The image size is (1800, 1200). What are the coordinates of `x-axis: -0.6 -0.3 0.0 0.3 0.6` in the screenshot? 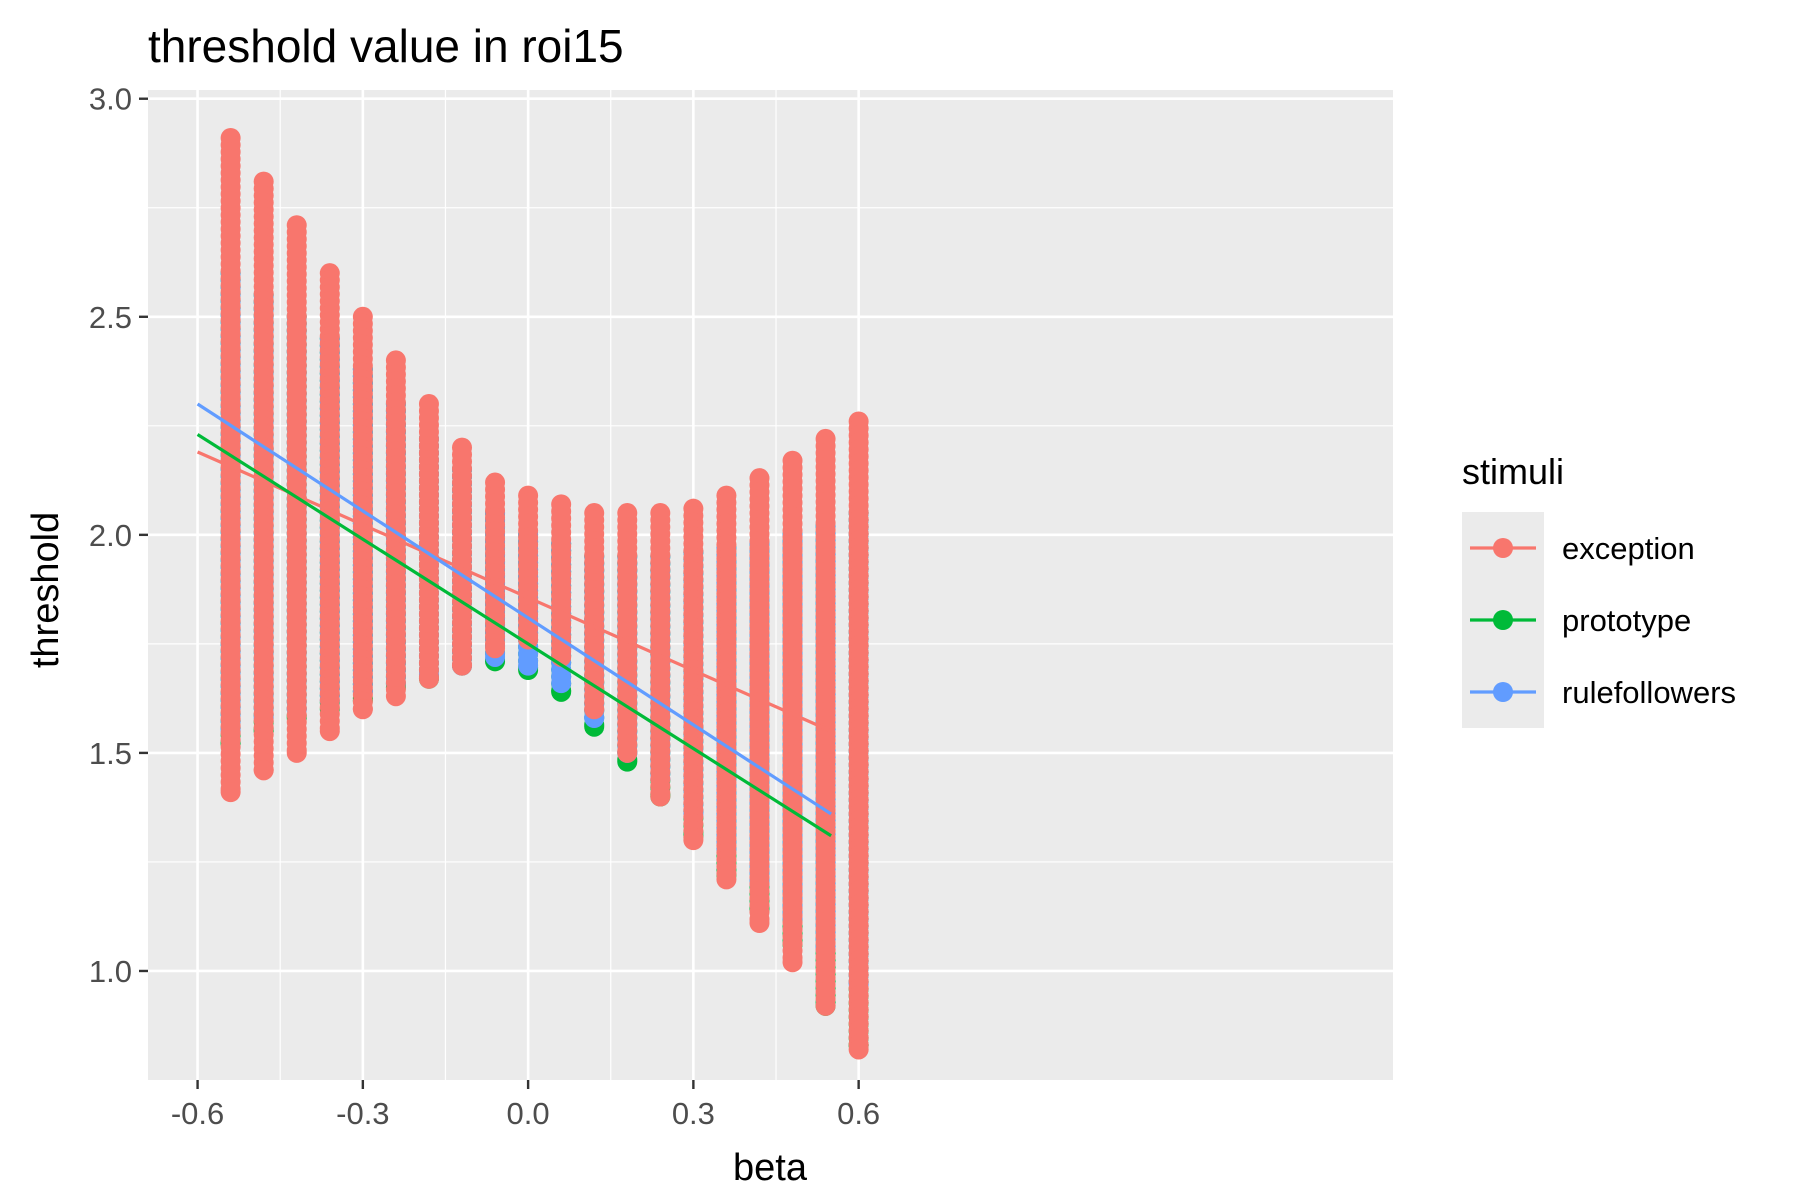 It's located at (525, 1105).